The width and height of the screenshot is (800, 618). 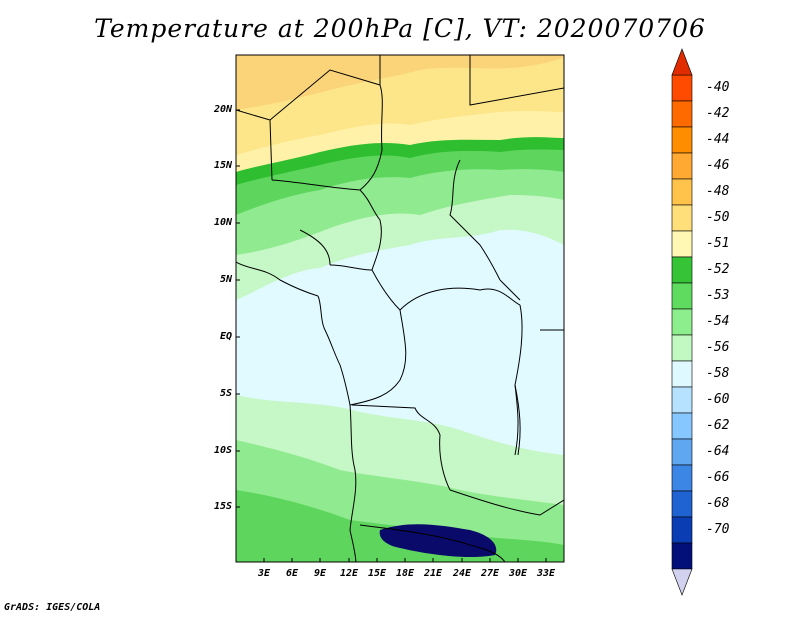 I want to click on band-south-navy, so click(x=438, y=541).